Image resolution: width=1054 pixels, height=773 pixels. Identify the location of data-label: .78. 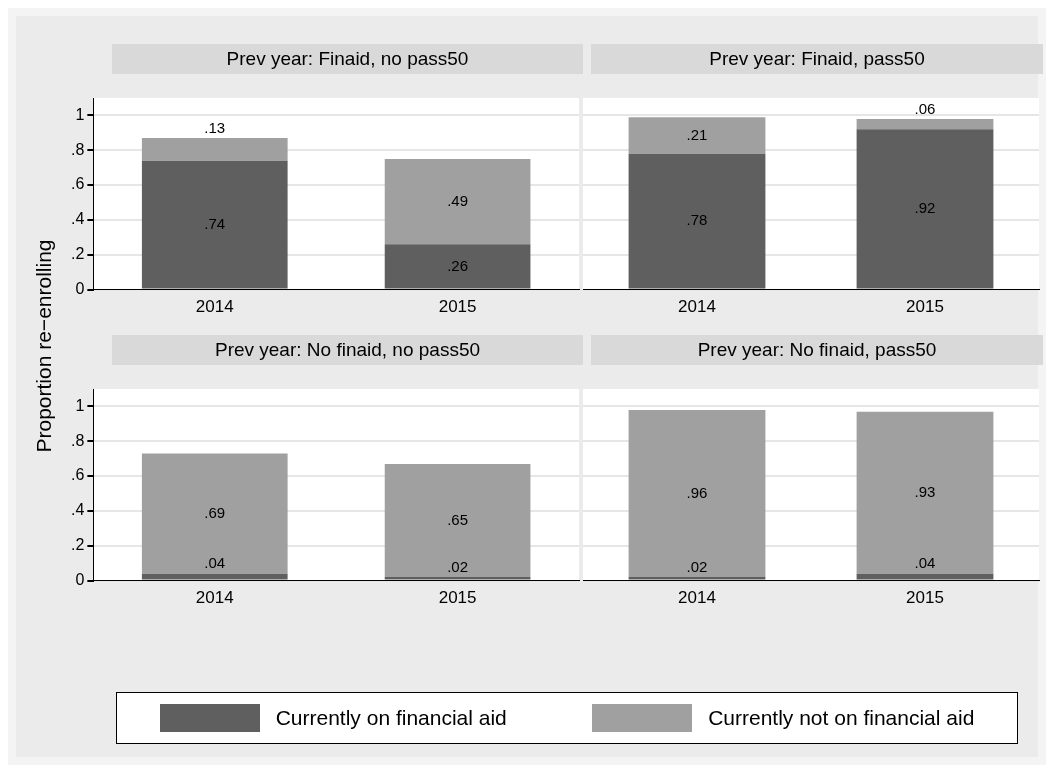
(697, 220).